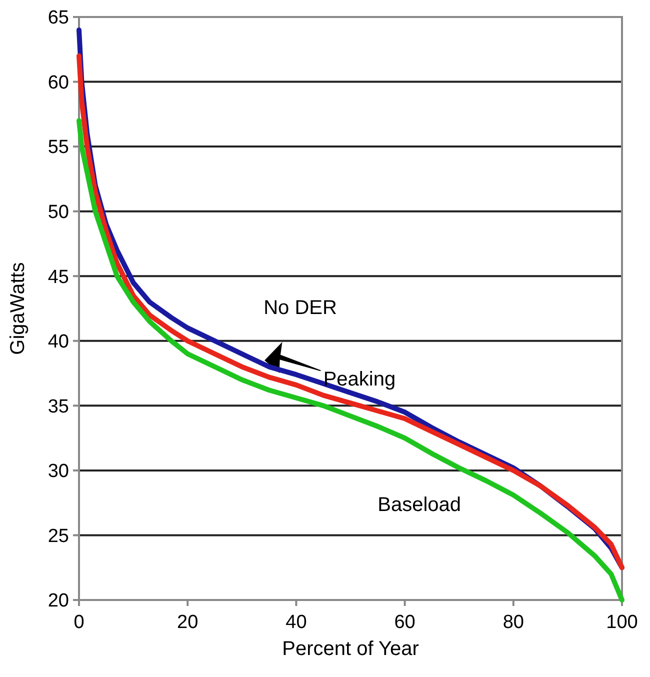 Image resolution: width=650 pixels, height=677 pixels. I want to click on series-label: Peaking, so click(359, 379).